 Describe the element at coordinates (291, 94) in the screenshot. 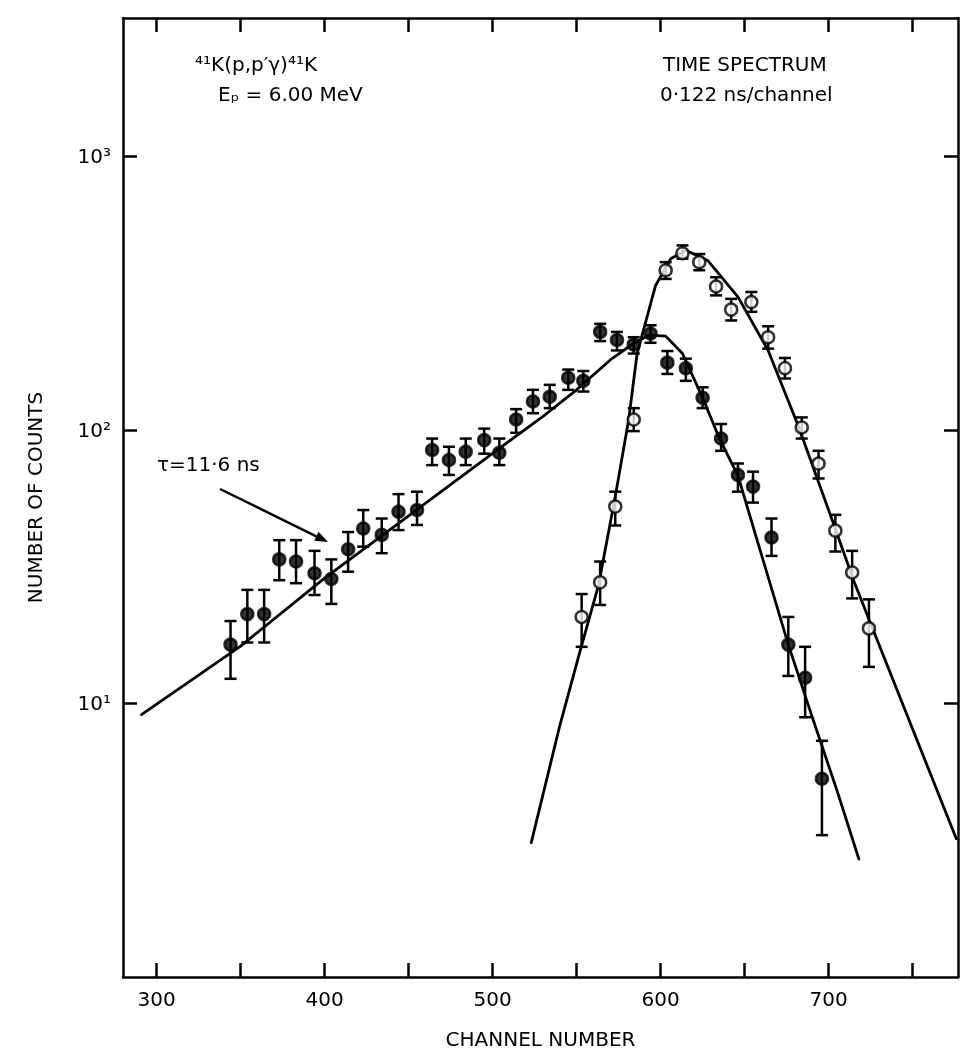

I see `annotation: Eₚ = 6.00 MeV` at that location.